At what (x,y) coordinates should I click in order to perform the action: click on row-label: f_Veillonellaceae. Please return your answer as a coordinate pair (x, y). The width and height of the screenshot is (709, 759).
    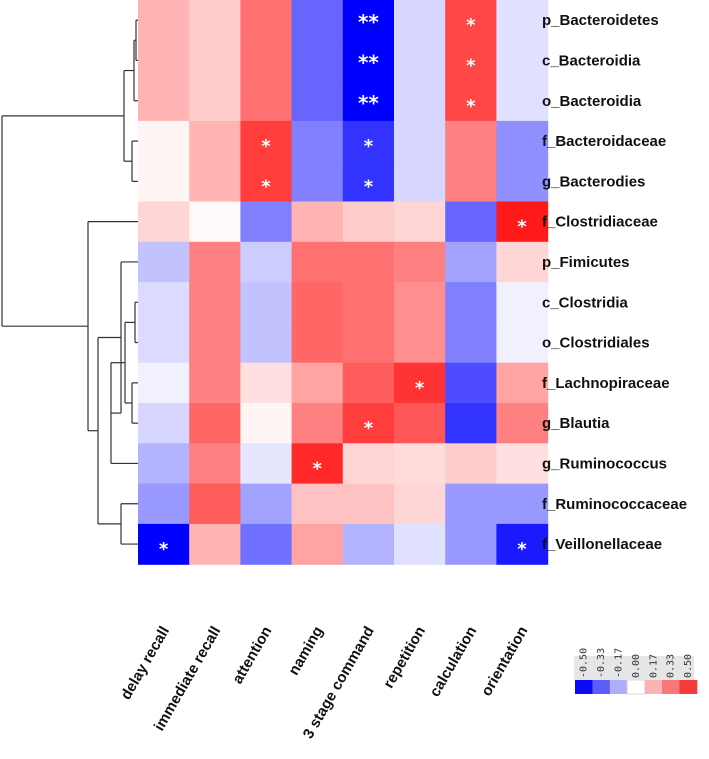
    Looking at the image, I should click on (602, 544).